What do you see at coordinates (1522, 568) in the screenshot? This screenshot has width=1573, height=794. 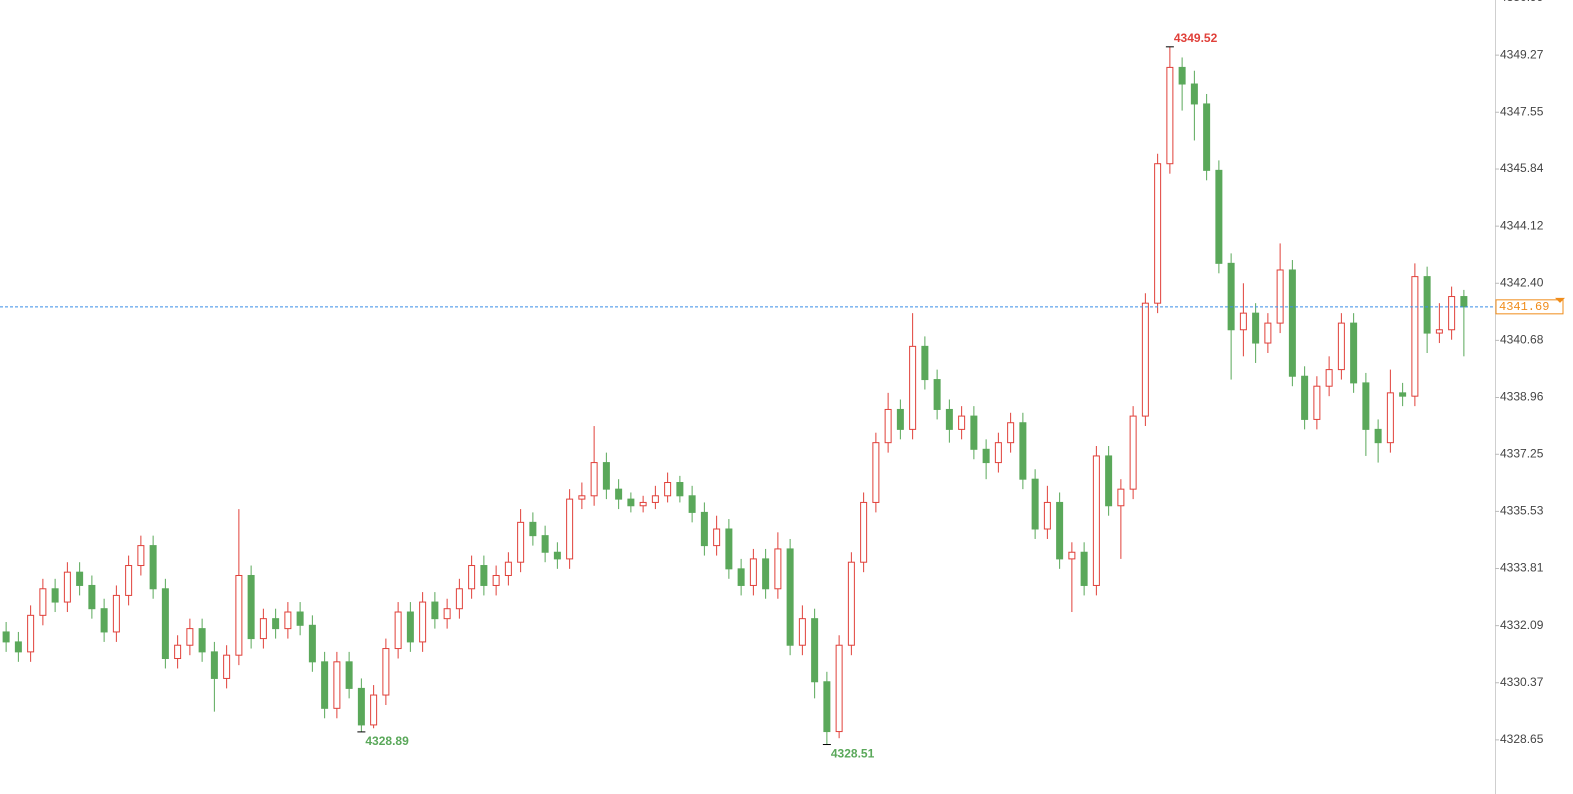 I see `y-tick-label: 4333.81` at bounding box center [1522, 568].